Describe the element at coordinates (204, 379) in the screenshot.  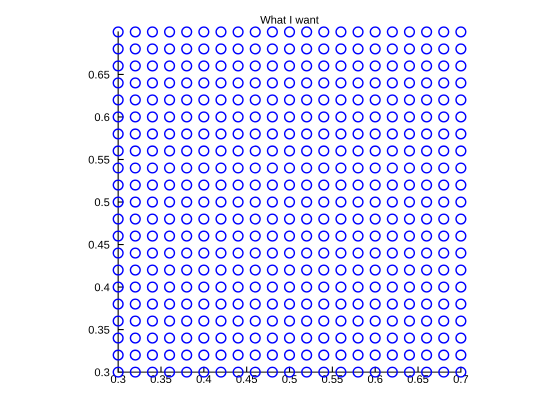
I see `x-tick-label: 0.4` at that location.